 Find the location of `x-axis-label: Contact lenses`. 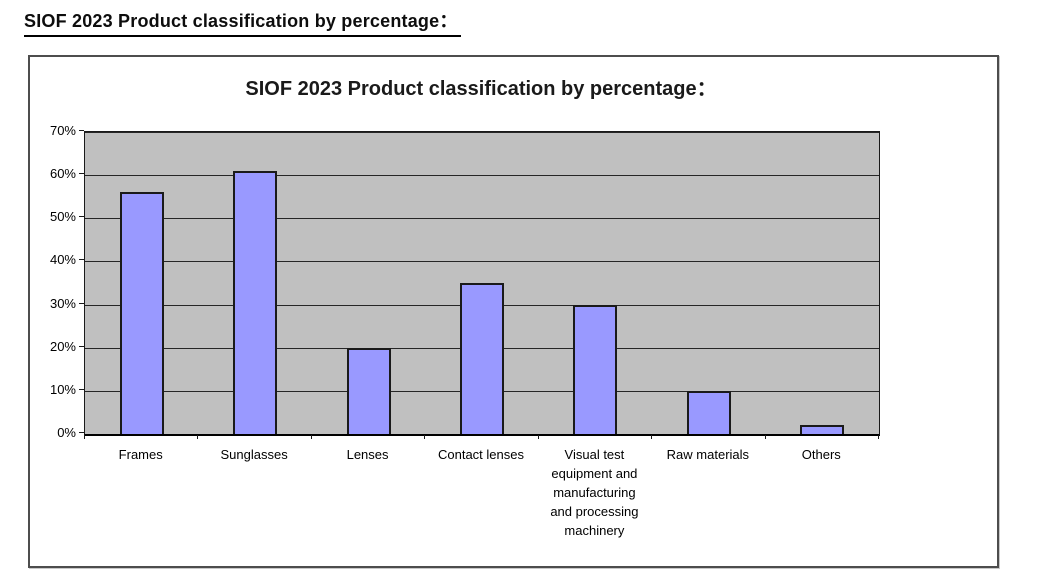

x-axis-label: Contact lenses is located at coordinates (480, 454).